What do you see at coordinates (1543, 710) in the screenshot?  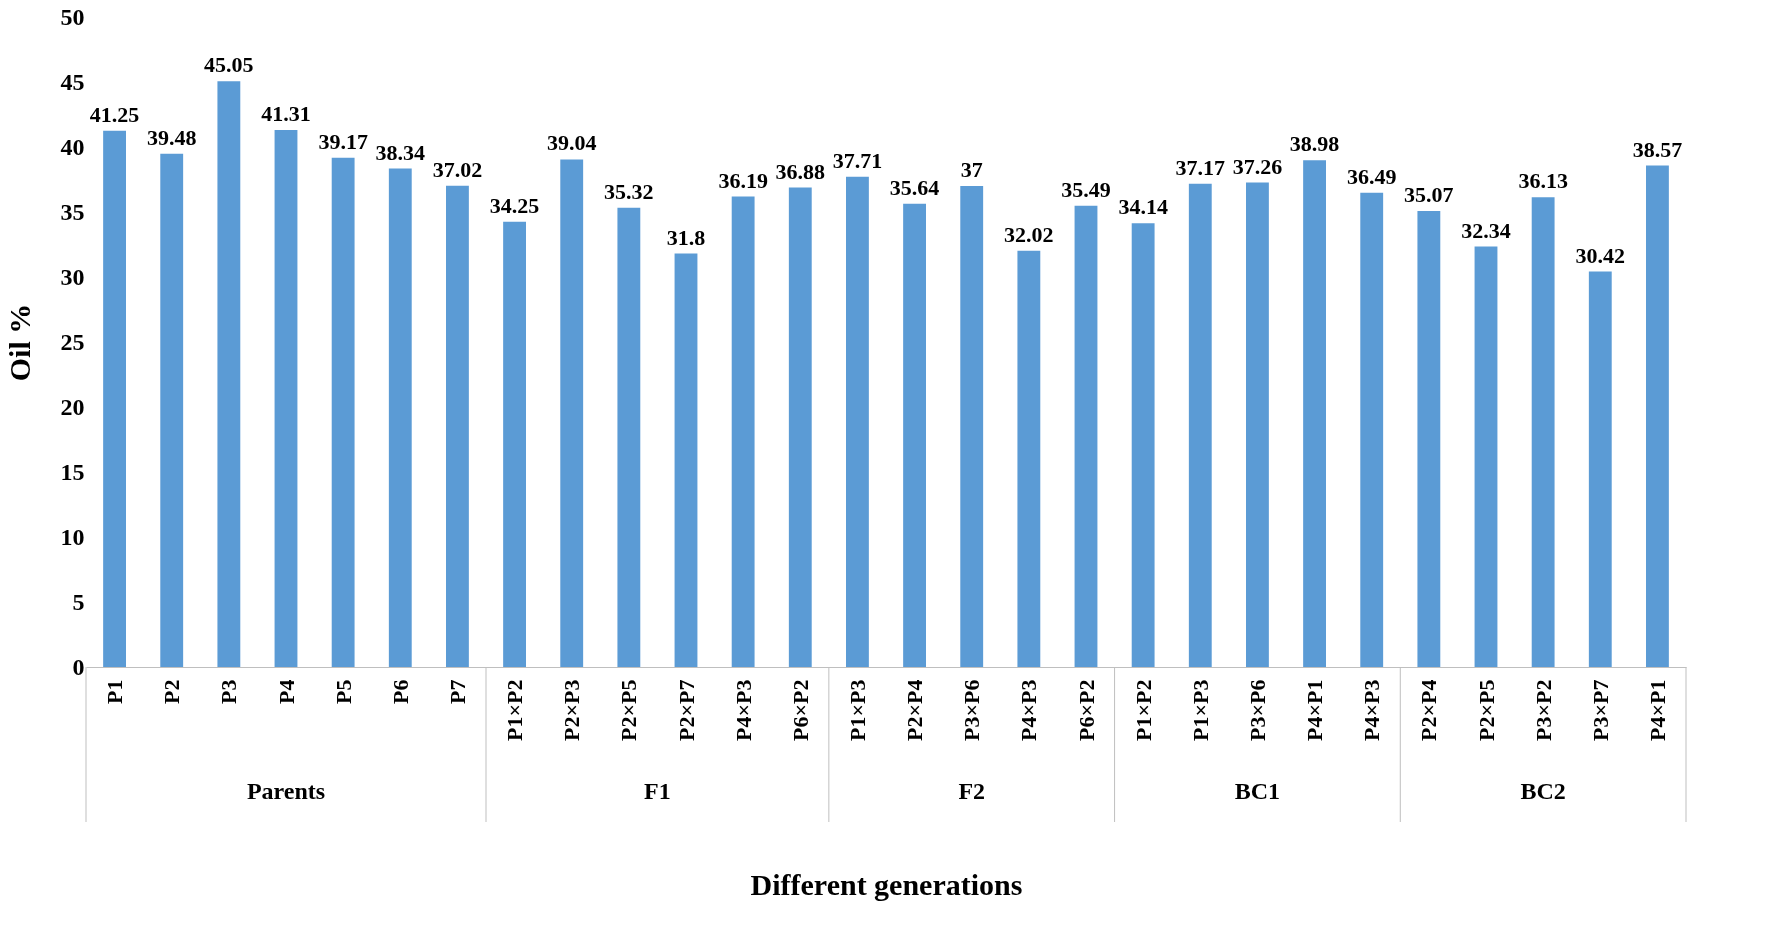 I see `x-tick-label: P3×P2` at bounding box center [1543, 710].